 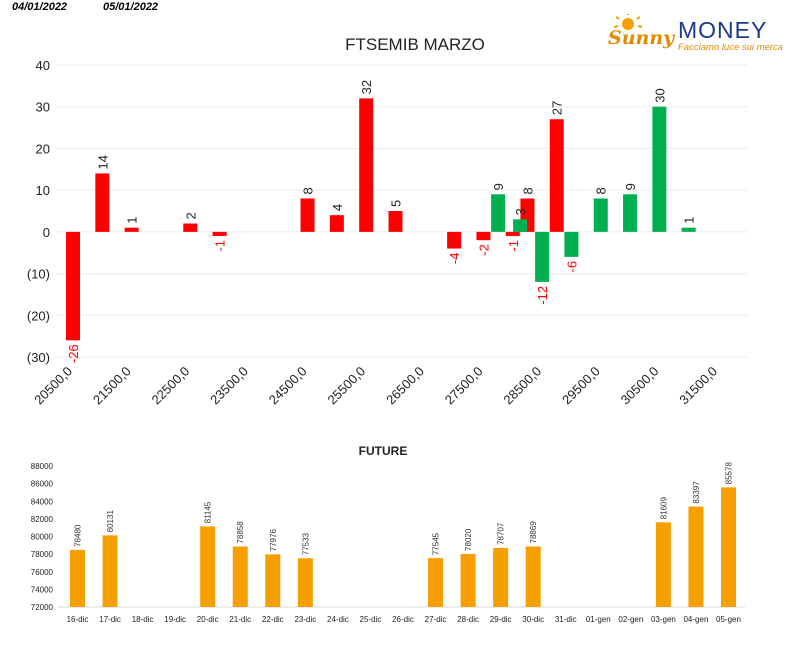 What do you see at coordinates (42, 554) in the screenshot?
I see `future-y-tick-label: 78000` at bounding box center [42, 554].